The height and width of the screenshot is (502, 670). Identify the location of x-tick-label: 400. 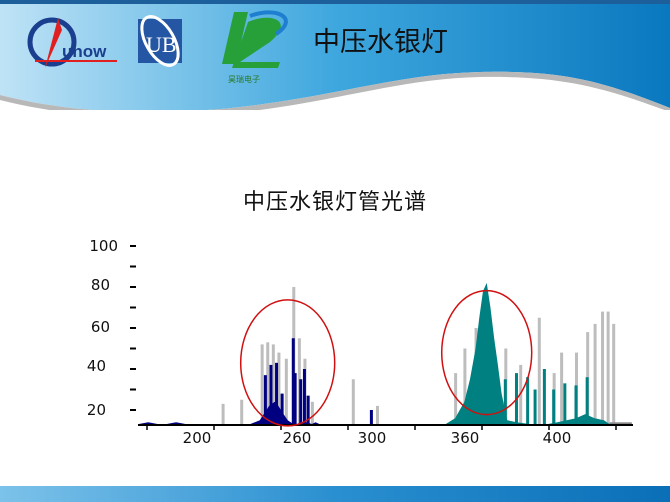
(557, 438).